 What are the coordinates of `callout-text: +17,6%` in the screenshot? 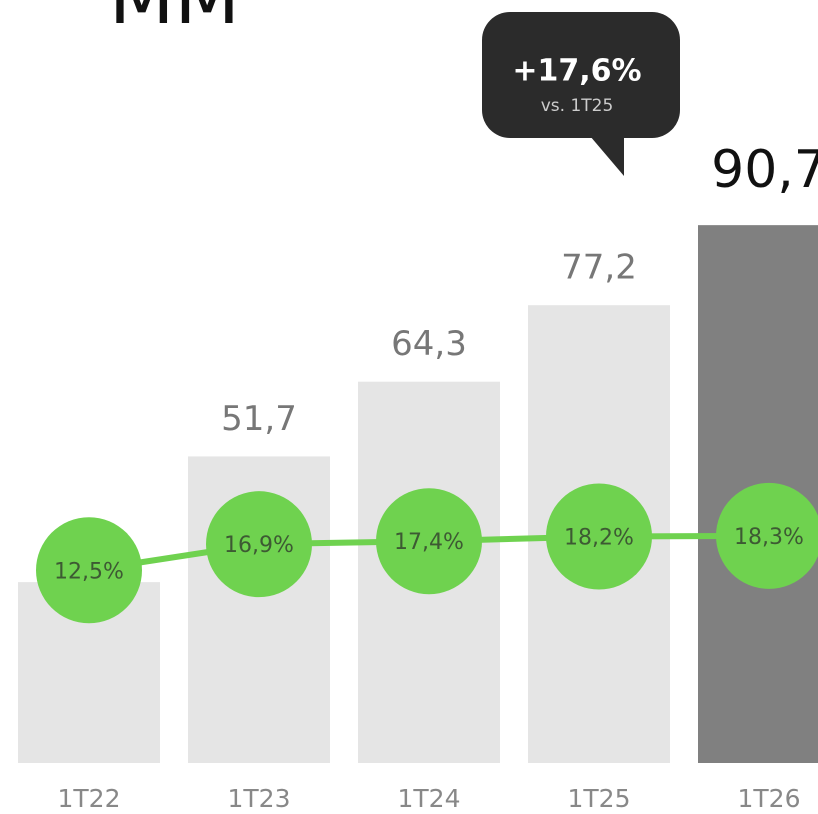 It's located at (576, 71).